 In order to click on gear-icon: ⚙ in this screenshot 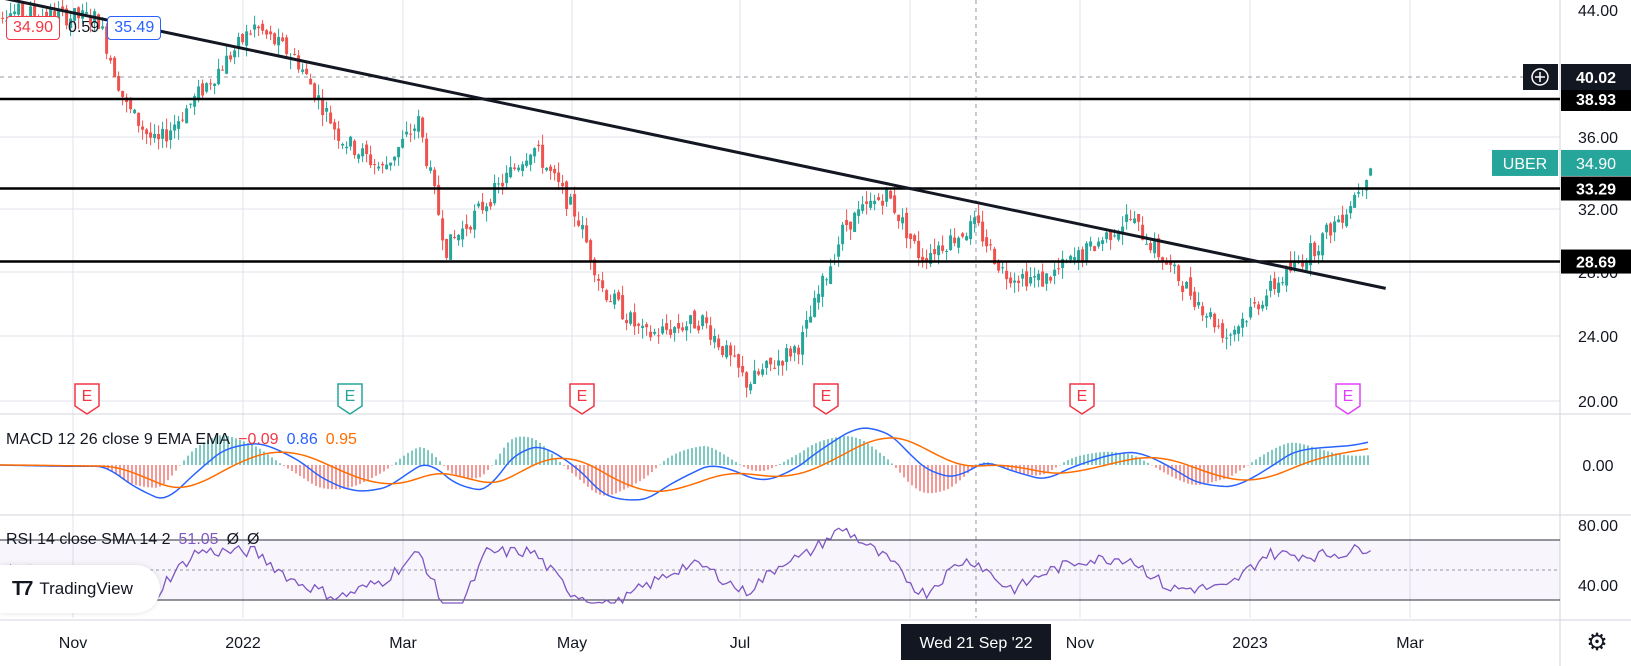, I will do `click(1597, 642)`.